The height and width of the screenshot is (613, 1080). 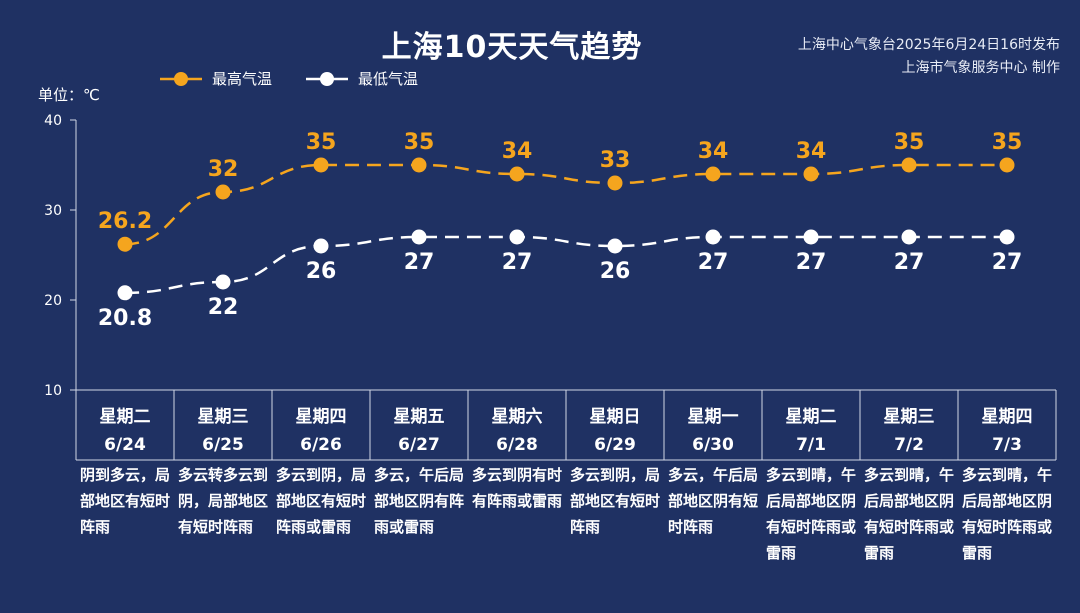 What do you see at coordinates (1007, 445) in the screenshot?
I see `x-tick-date: 7/3` at bounding box center [1007, 445].